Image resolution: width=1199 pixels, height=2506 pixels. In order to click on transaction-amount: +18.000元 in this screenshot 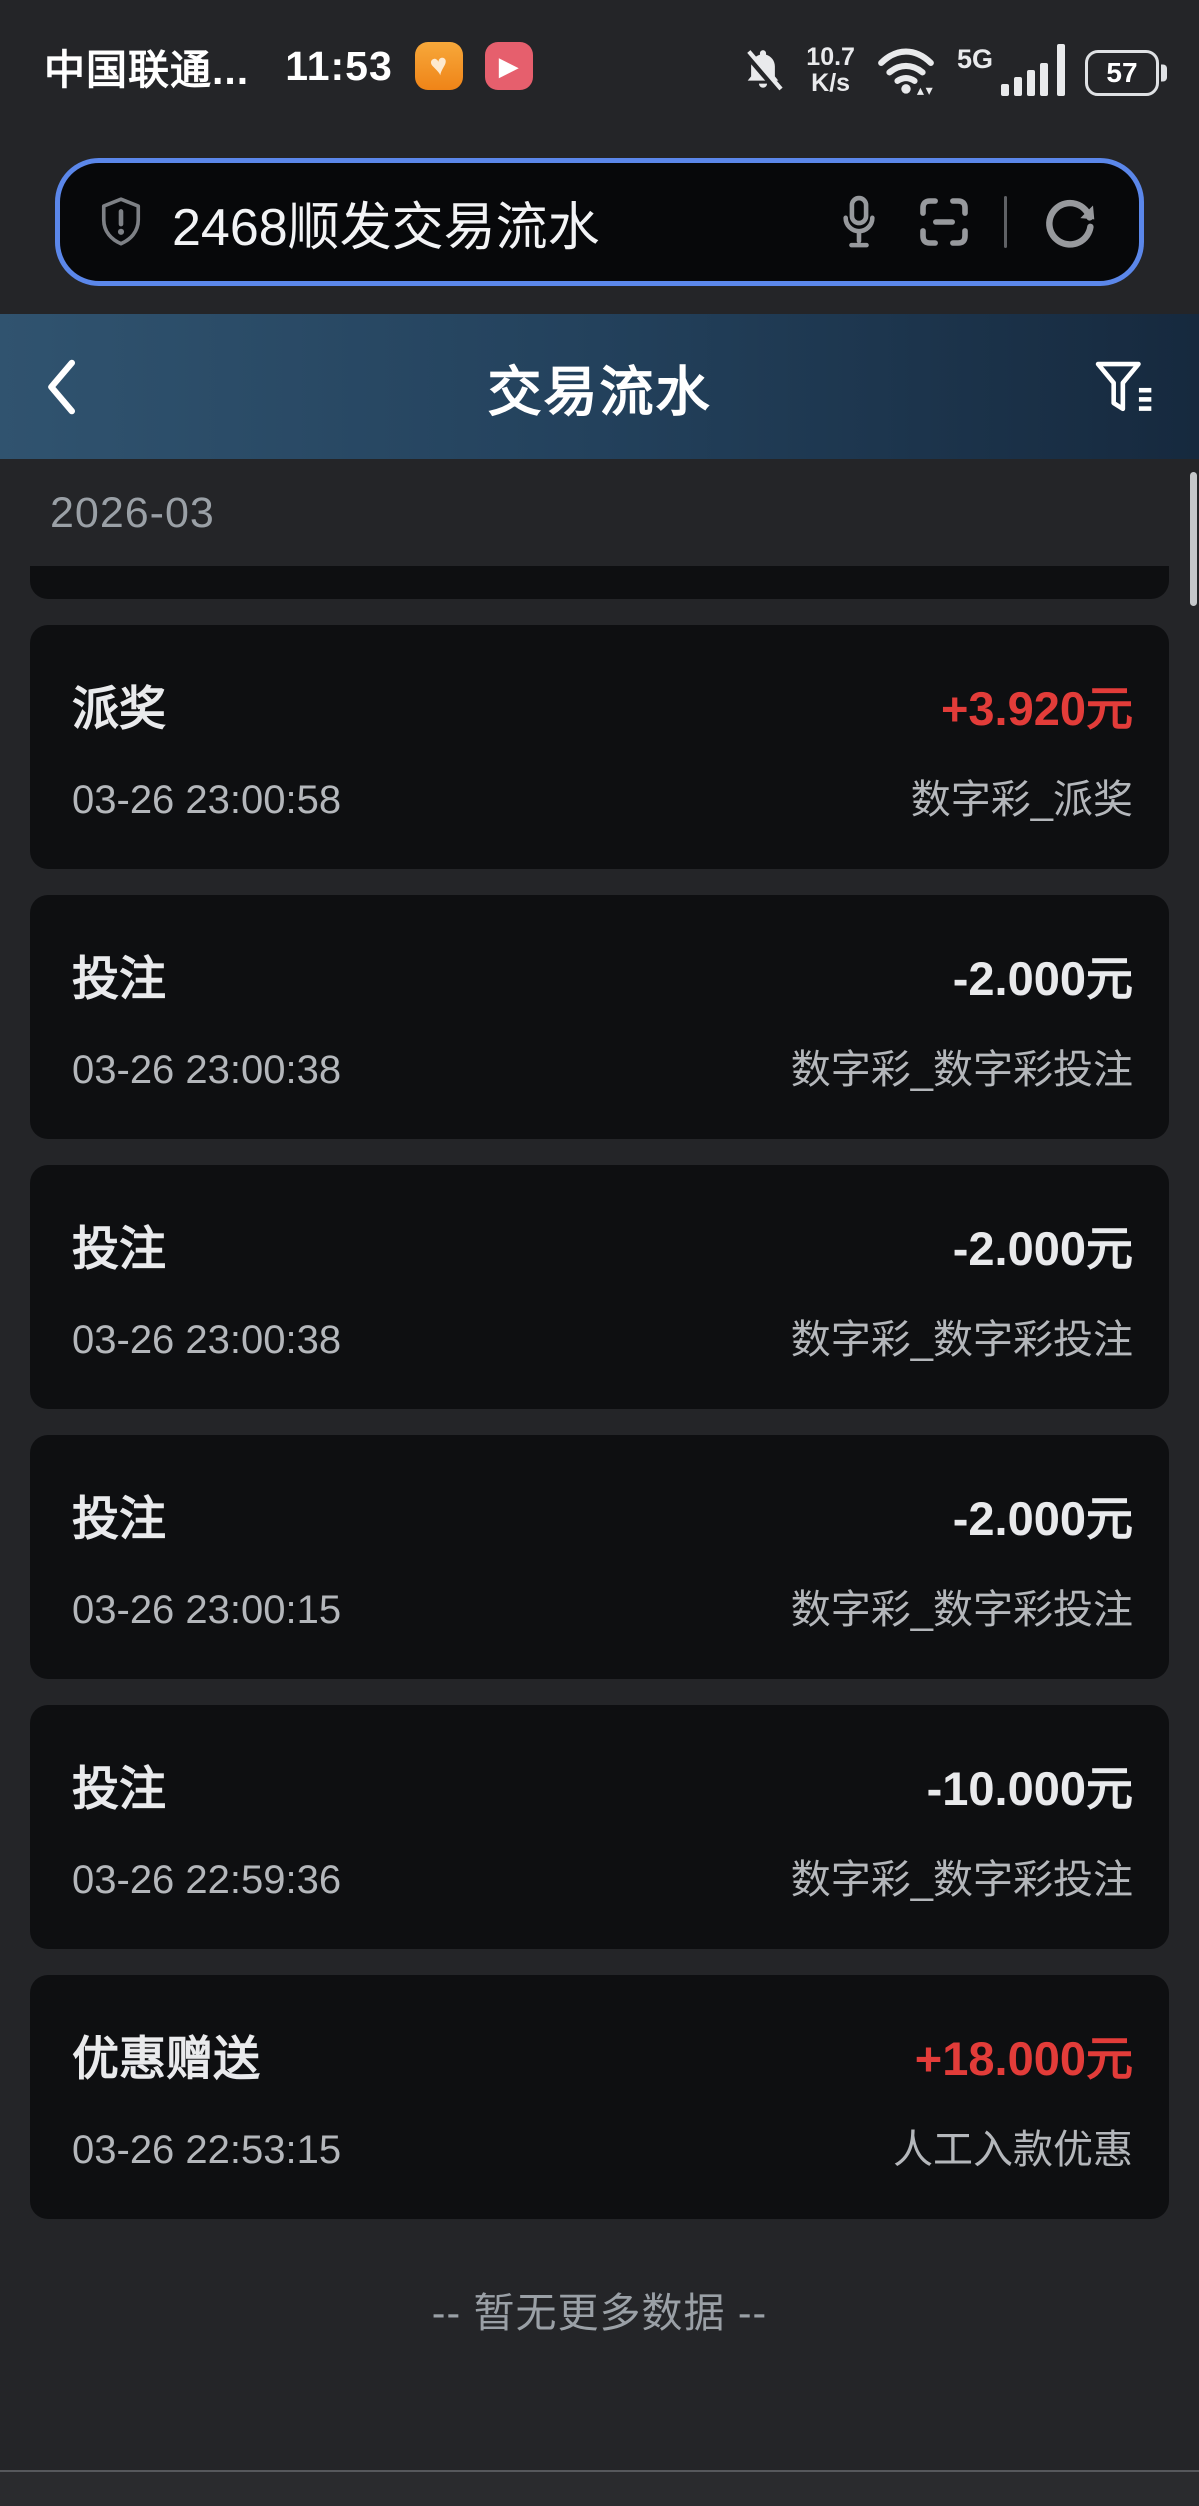, I will do `click(1023, 2058)`.